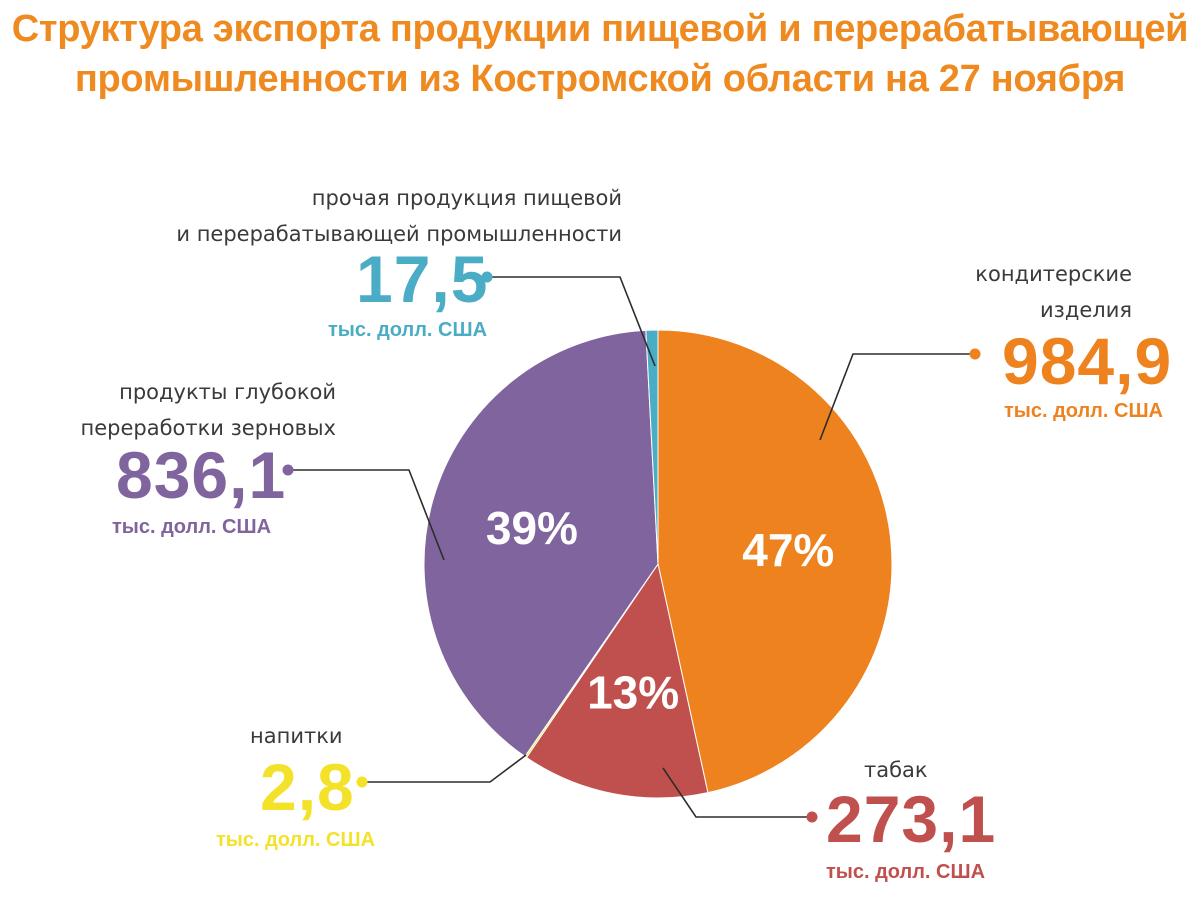 The image size is (1200, 900). What do you see at coordinates (227, 392) in the screenshot?
I see `label-grain-line1: продукты глубокой` at bounding box center [227, 392].